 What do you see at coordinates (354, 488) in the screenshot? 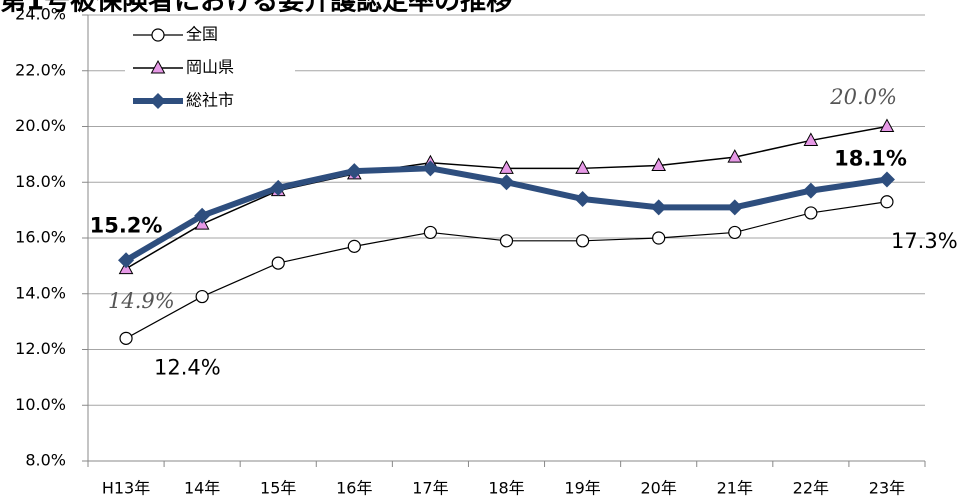
I see `x-tick-label: 16年` at bounding box center [354, 488].